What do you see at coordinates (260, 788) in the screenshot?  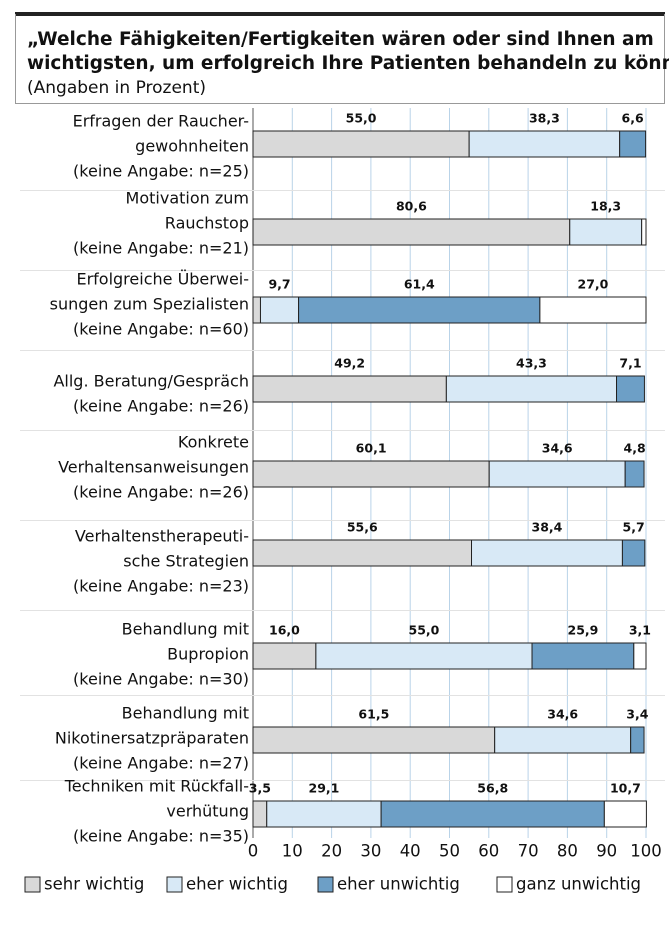 I see `value-label: 3,5` at bounding box center [260, 788].